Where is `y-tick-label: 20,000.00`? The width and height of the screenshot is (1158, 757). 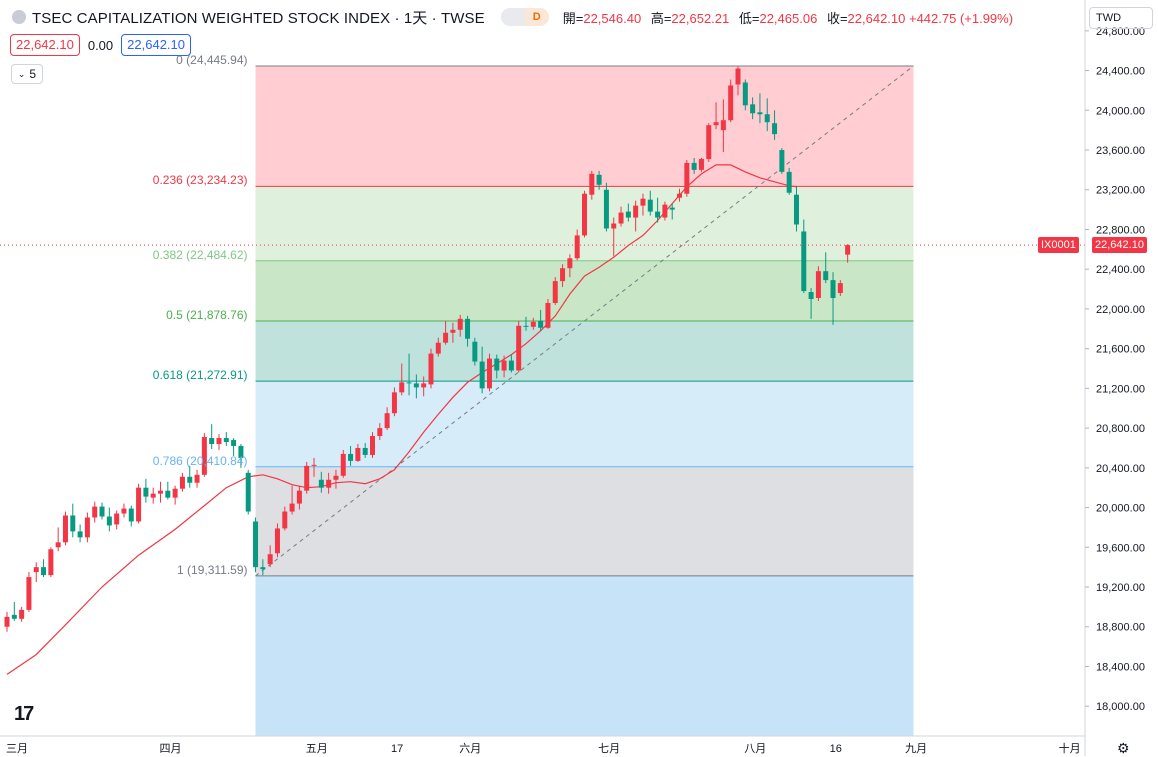 y-tick-label: 20,000.00 is located at coordinates (1120, 509).